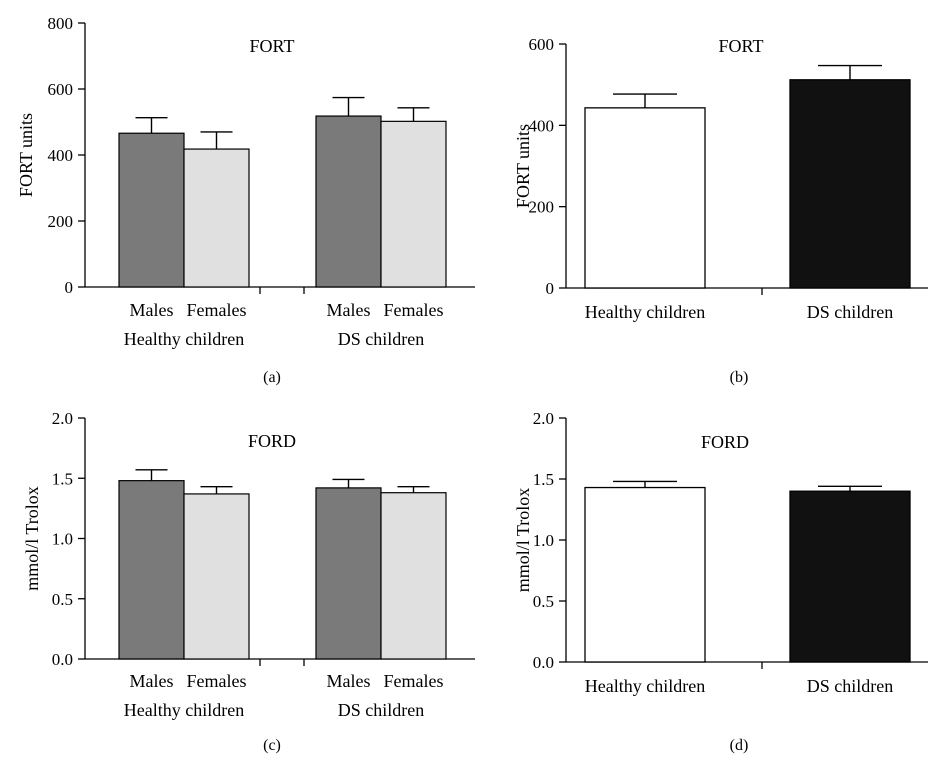 The image size is (937, 762). What do you see at coordinates (272, 377) in the screenshot?
I see `panel-label: (a)` at bounding box center [272, 377].